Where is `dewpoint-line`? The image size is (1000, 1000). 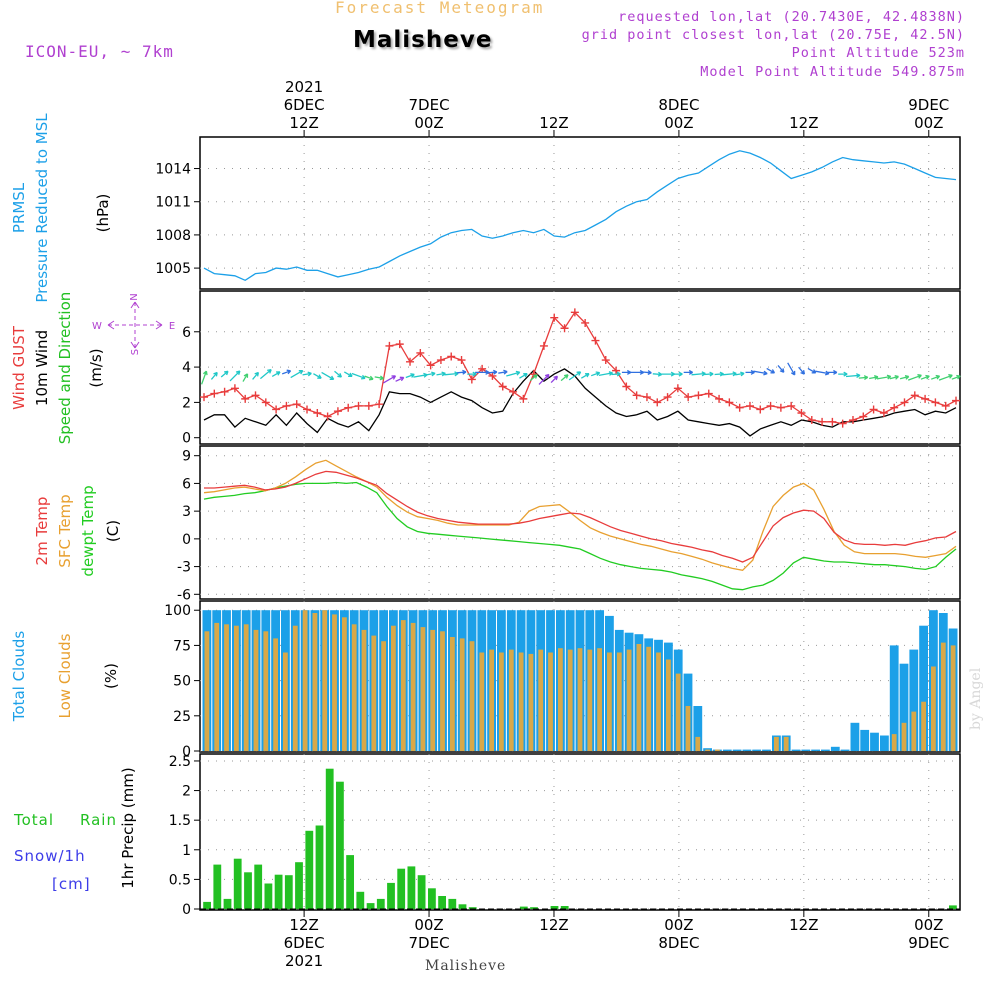 dewpoint-line is located at coordinates (580, 536).